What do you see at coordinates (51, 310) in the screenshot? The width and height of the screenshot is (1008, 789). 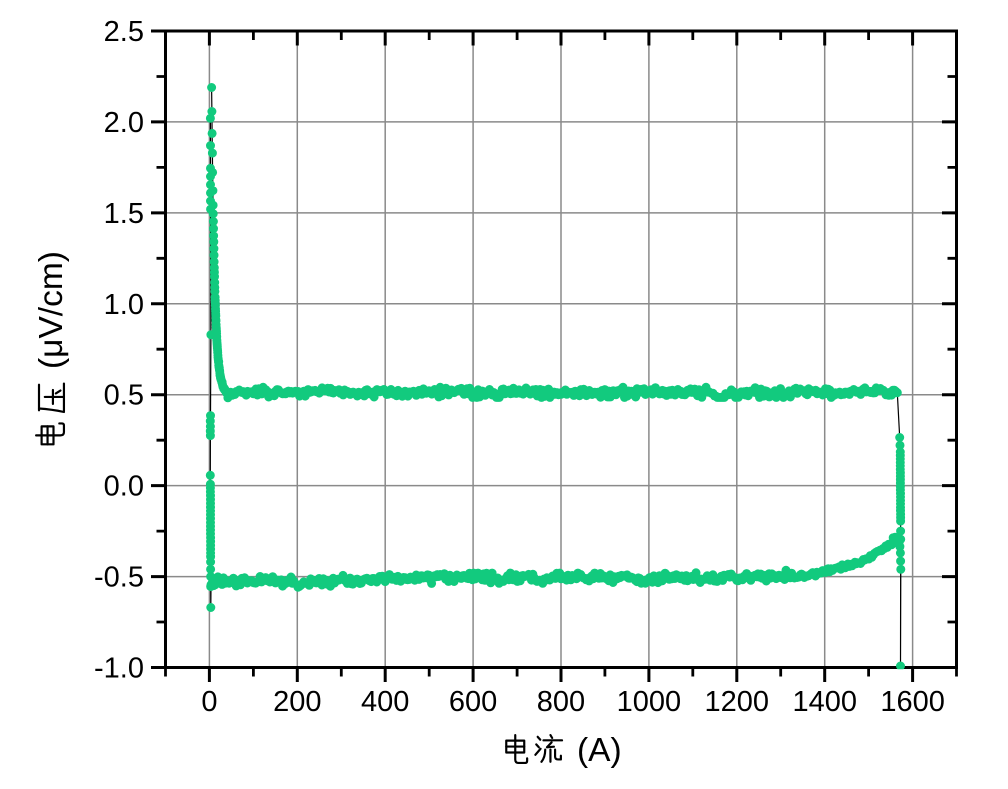 I see `svg-text: (μV/cm)` at bounding box center [51, 310].